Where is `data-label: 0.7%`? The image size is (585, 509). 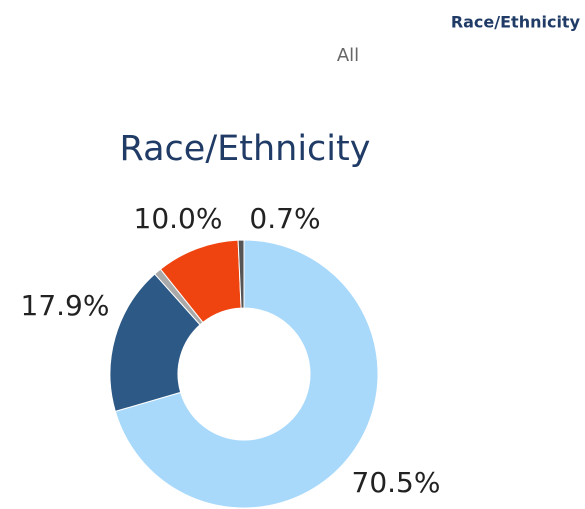 data-label: 0.7% is located at coordinates (284, 218).